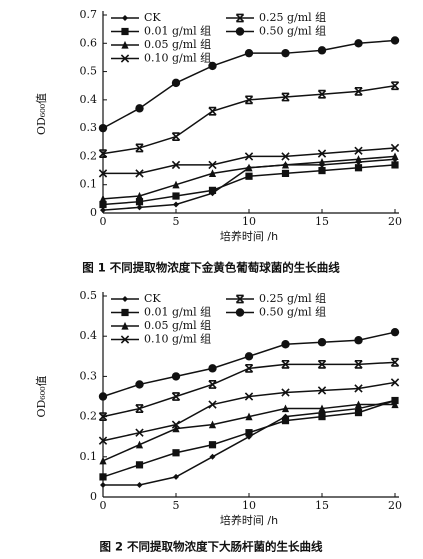 The height and width of the screenshot is (559, 423). Describe the element at coordinates (249, 520) in the screenshot. I see `x-axis-label: 培养时间 /h` at that location.